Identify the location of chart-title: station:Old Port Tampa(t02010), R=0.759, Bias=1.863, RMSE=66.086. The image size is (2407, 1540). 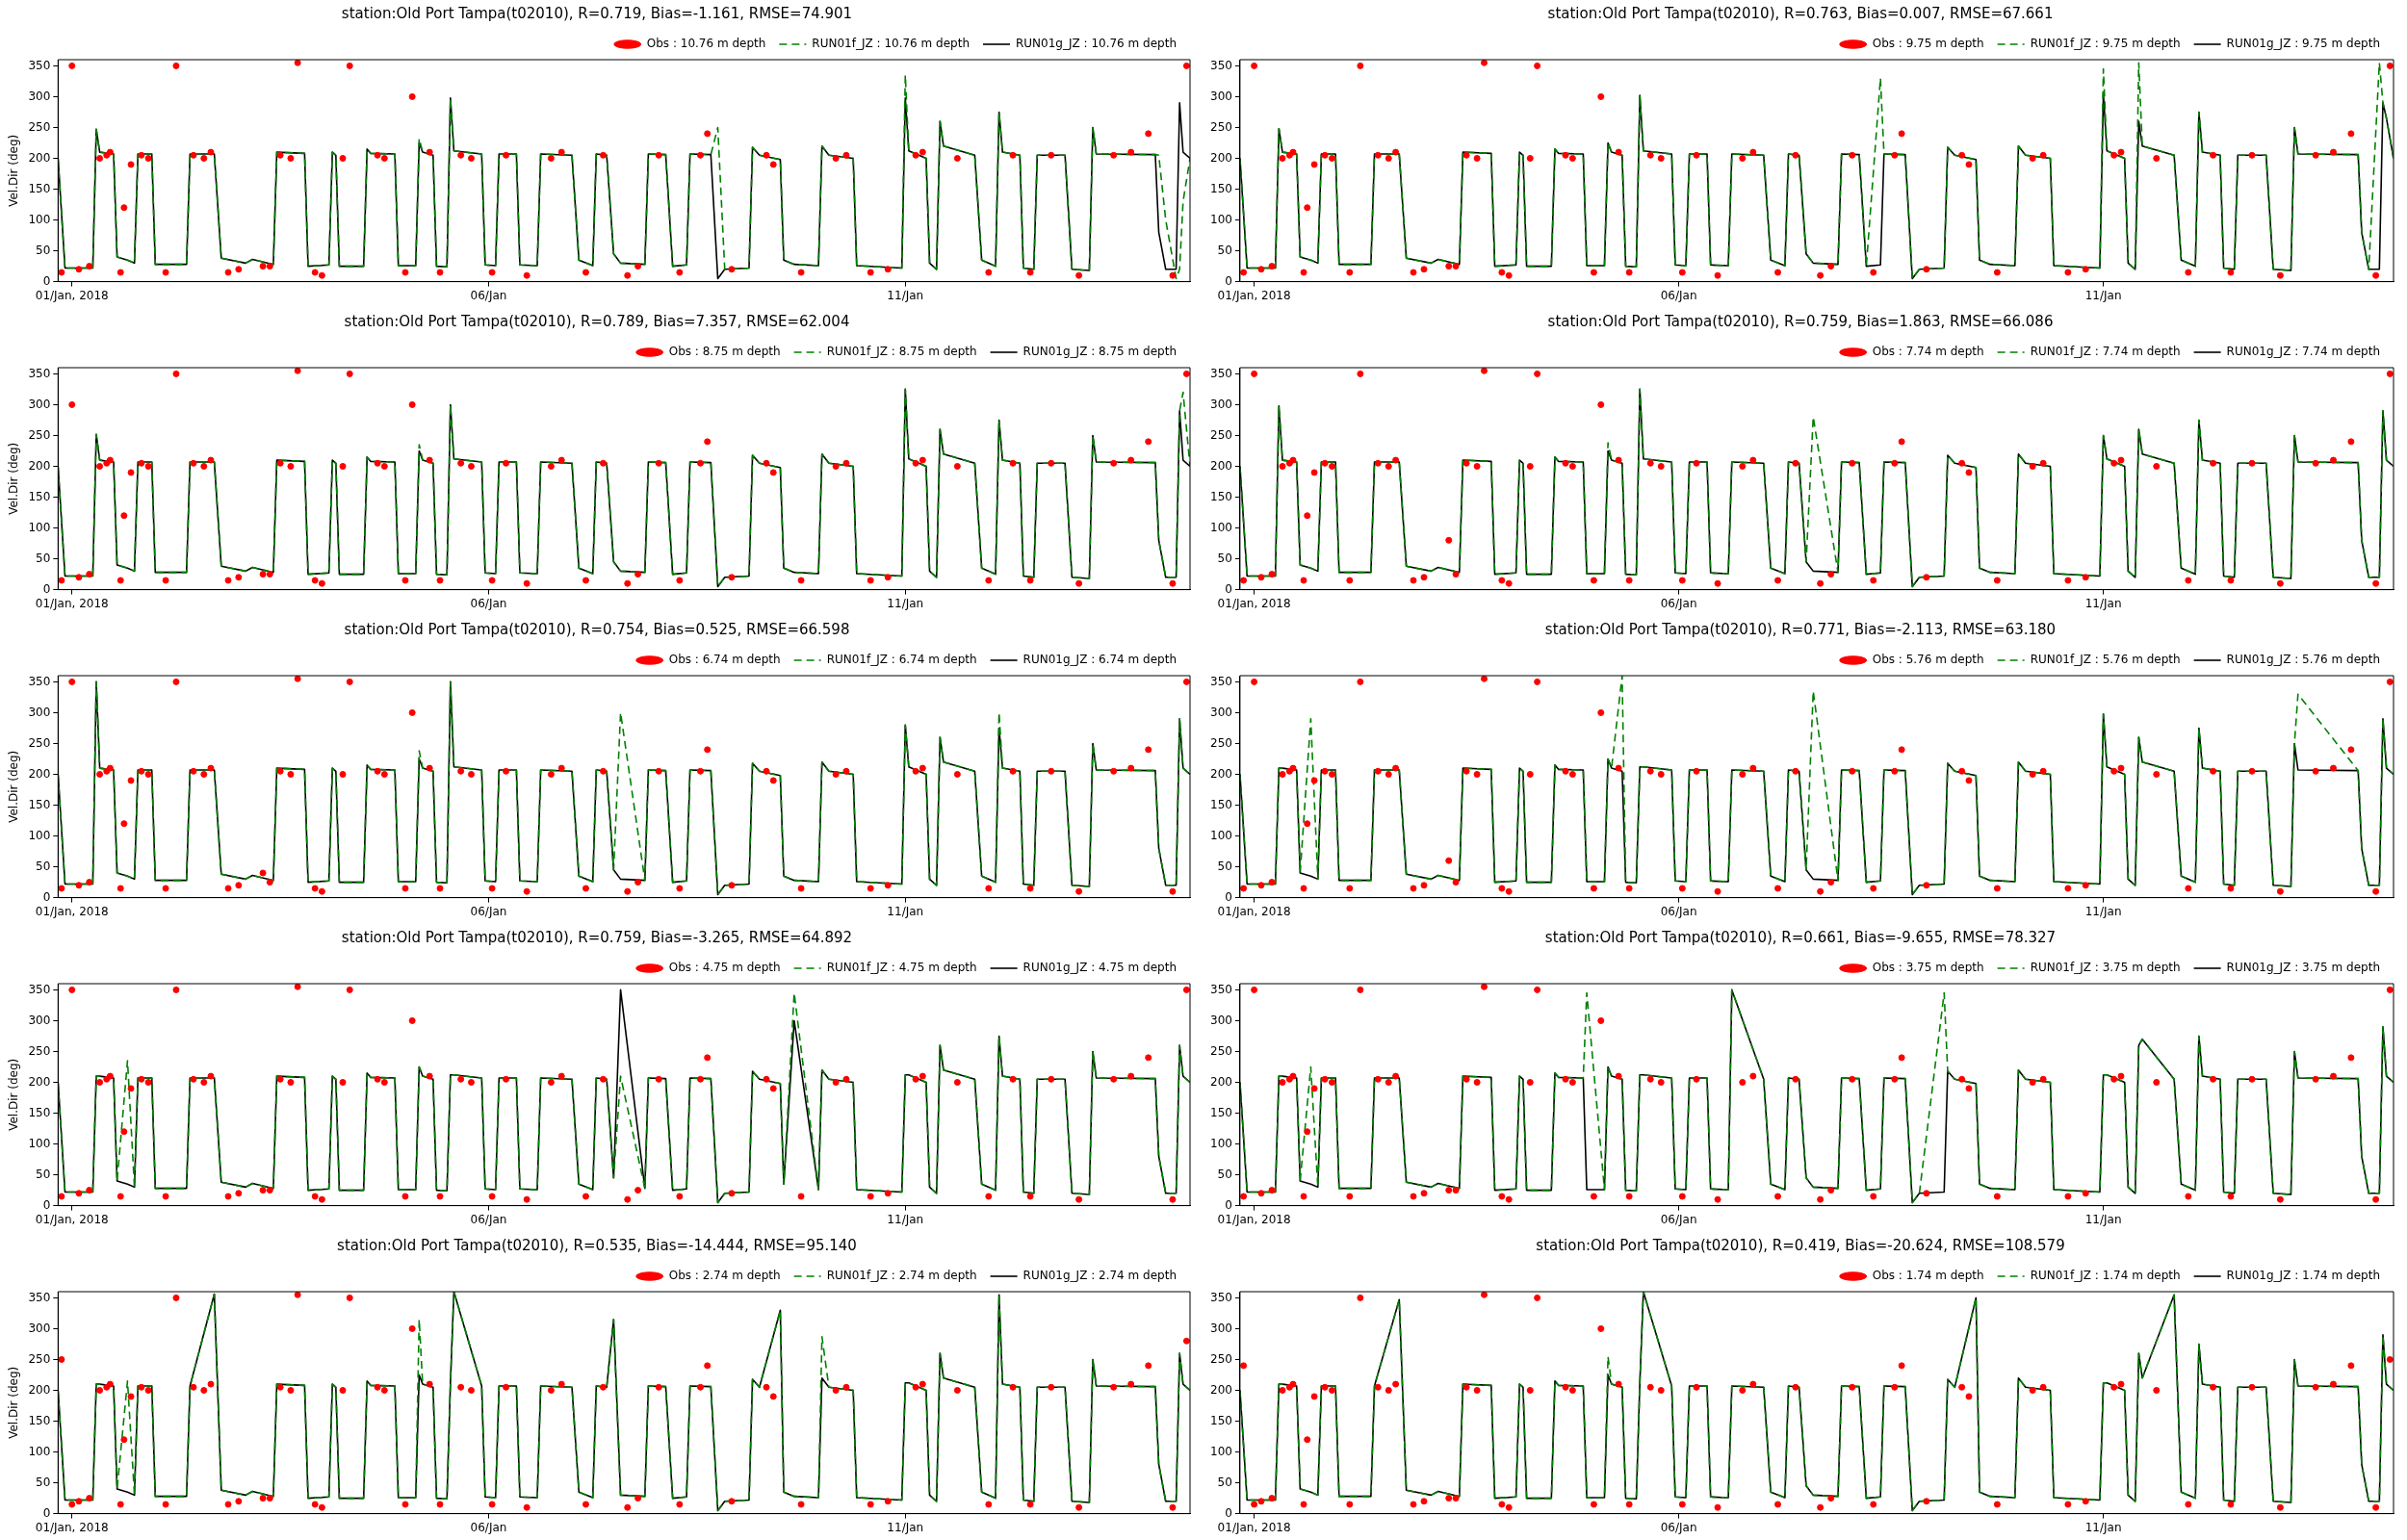
(1800, 321).